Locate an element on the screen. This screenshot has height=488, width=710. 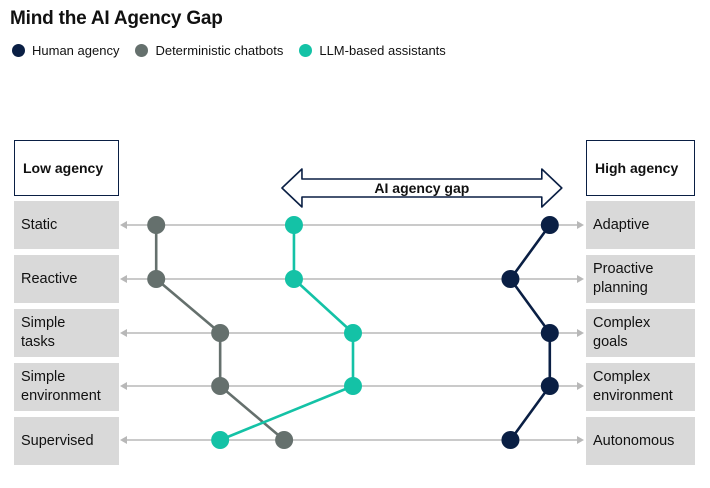
low-label-static: Static is located at coordinates (66, 225).